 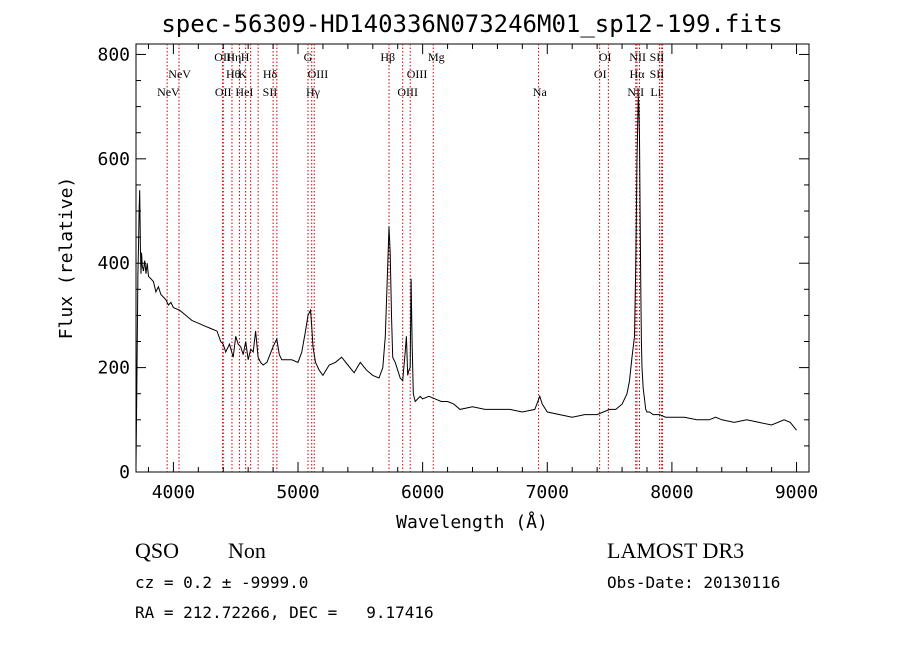 What do you see at coordinates (113, 368) in the screenshot?
I see `y-tick-label: 200` at bounding box center [113, 368].